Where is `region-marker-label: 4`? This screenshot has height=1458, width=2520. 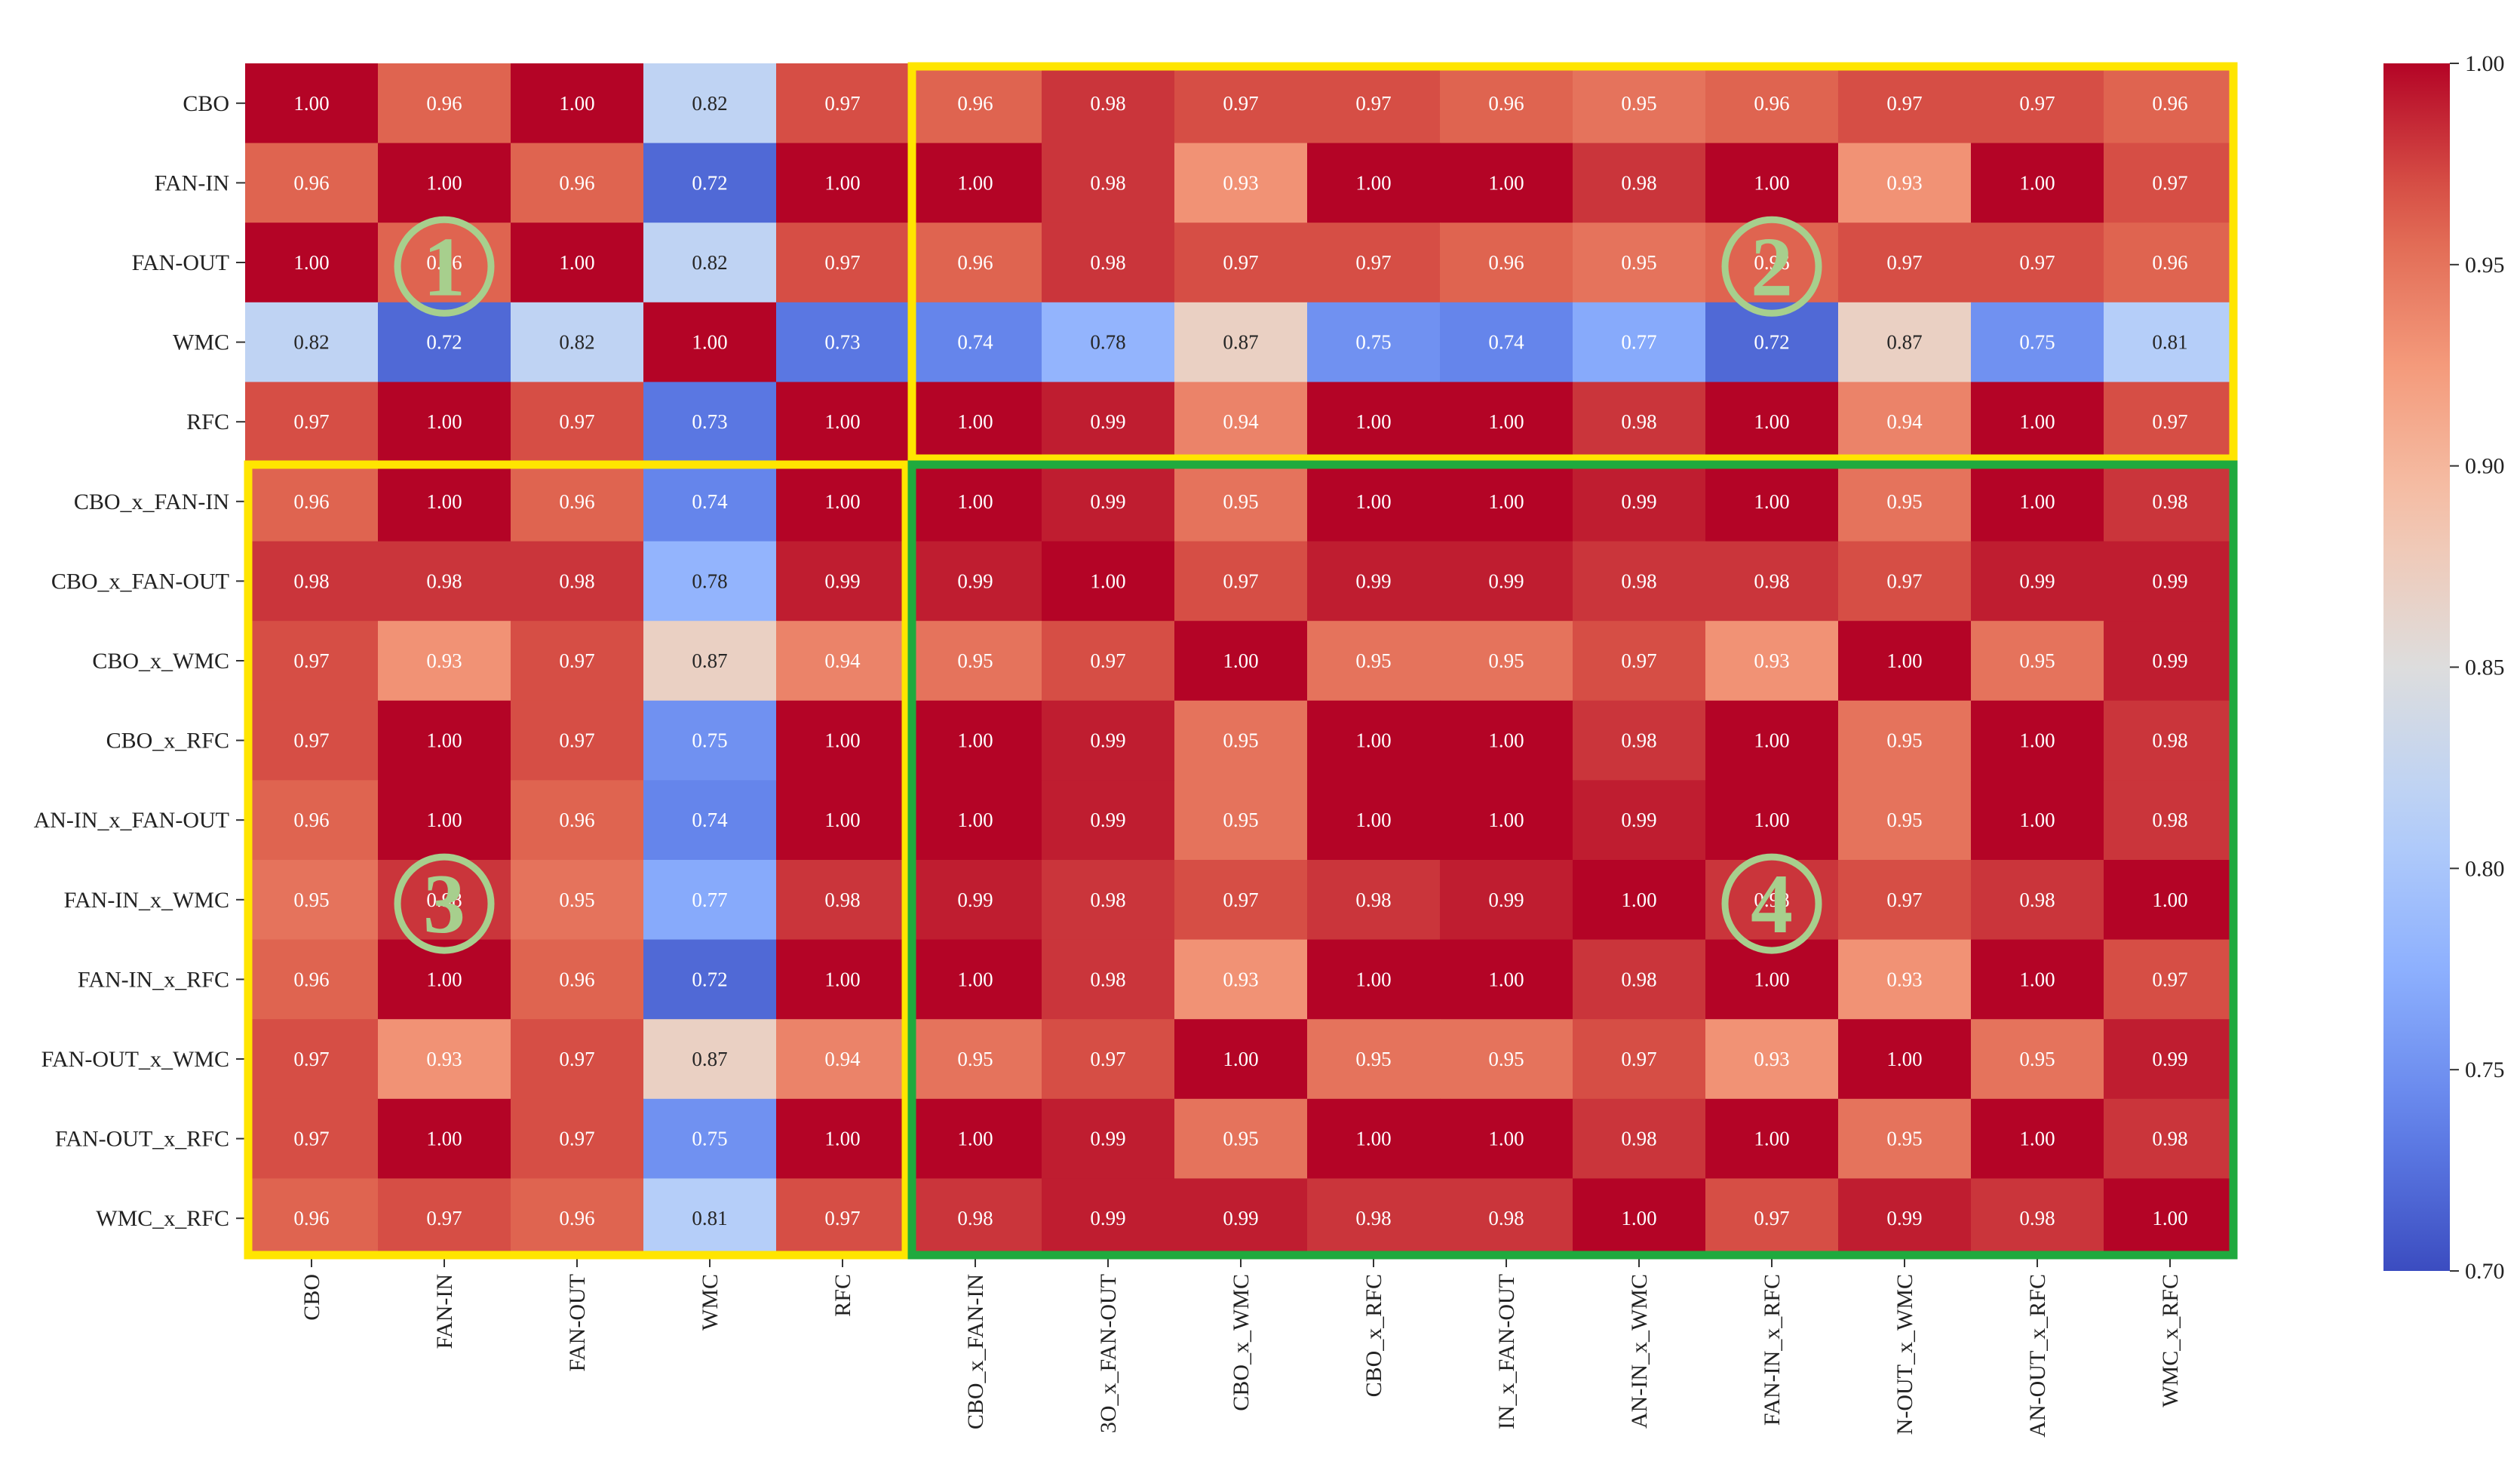
region-marker-label: 4 is located at coordinates (1772, 904).